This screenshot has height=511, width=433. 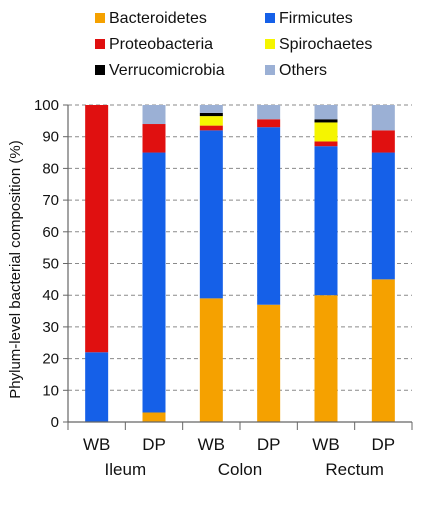 What do you see at coordinates (269, 444) in the screenshot?
I see `x-tick-label-3: DP` at bounding box center [269, 444].